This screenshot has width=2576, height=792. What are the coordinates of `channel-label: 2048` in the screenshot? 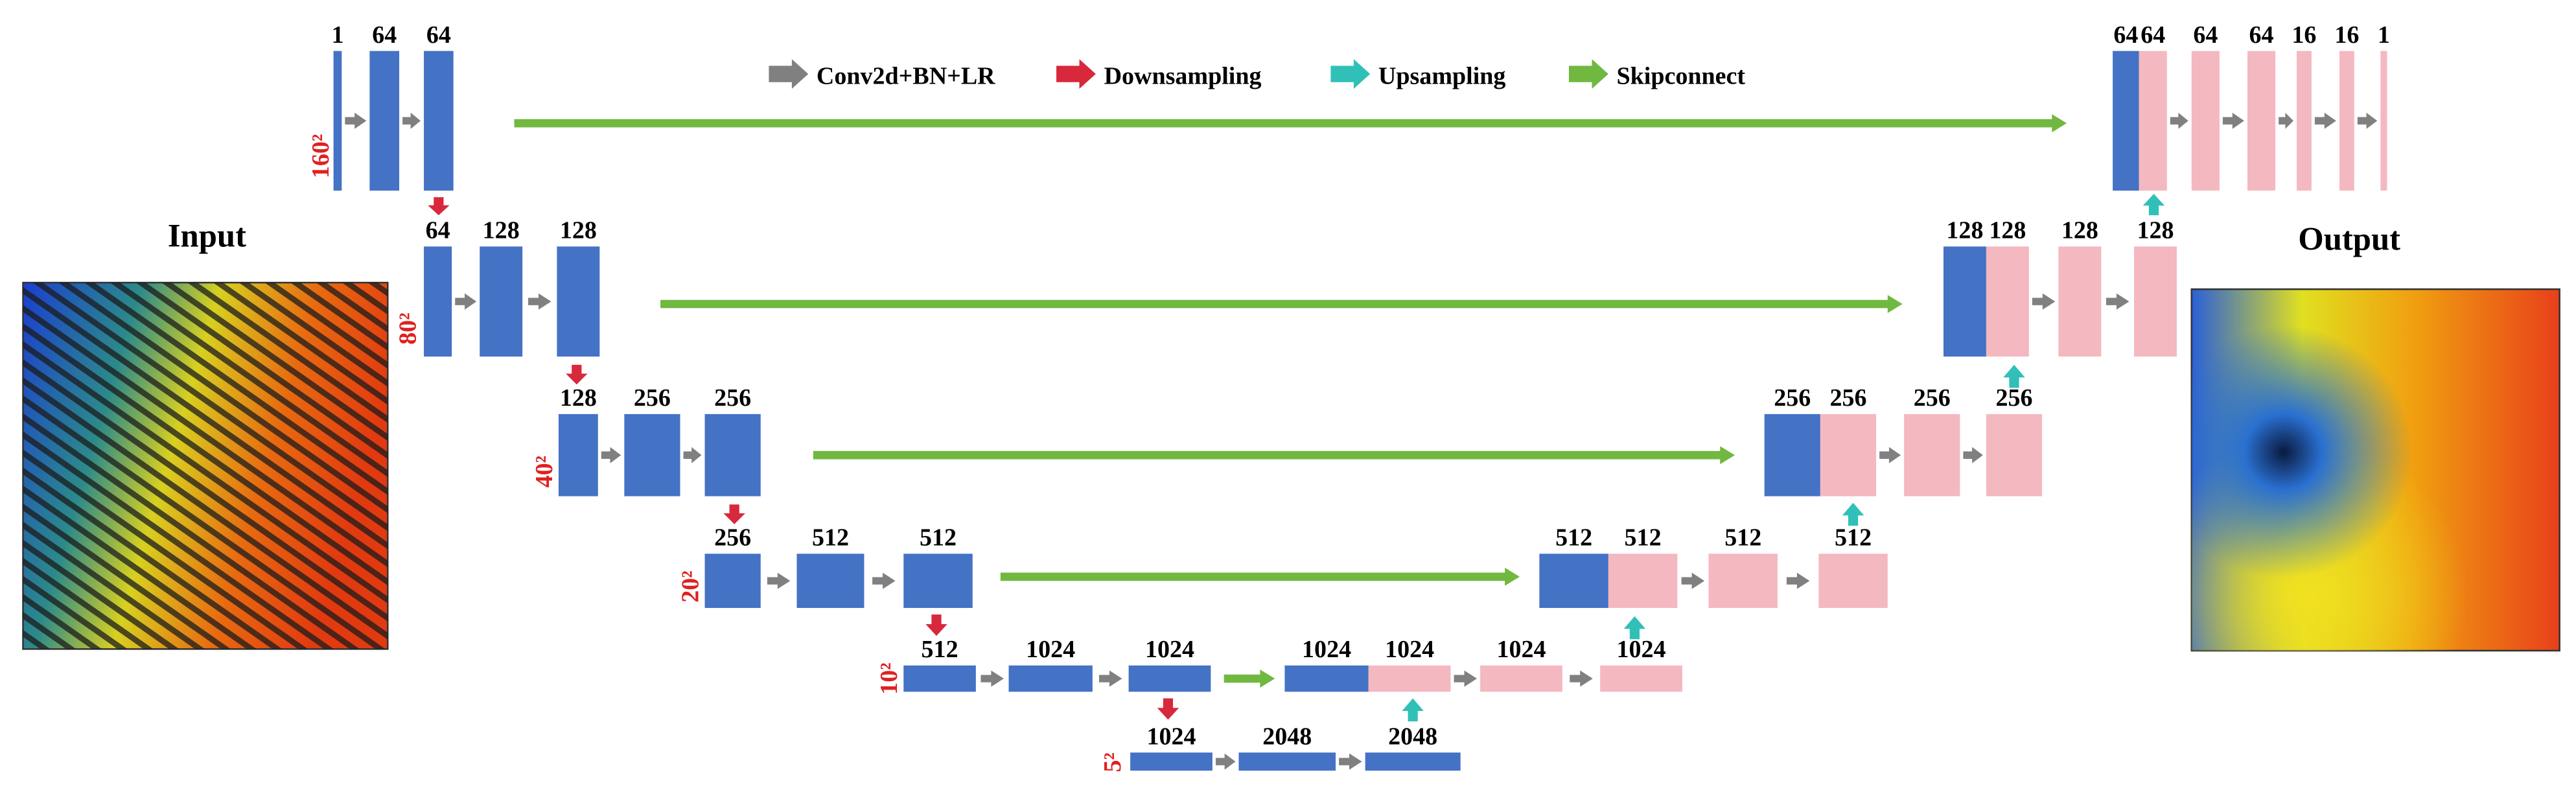 It's located at (1287, 736).